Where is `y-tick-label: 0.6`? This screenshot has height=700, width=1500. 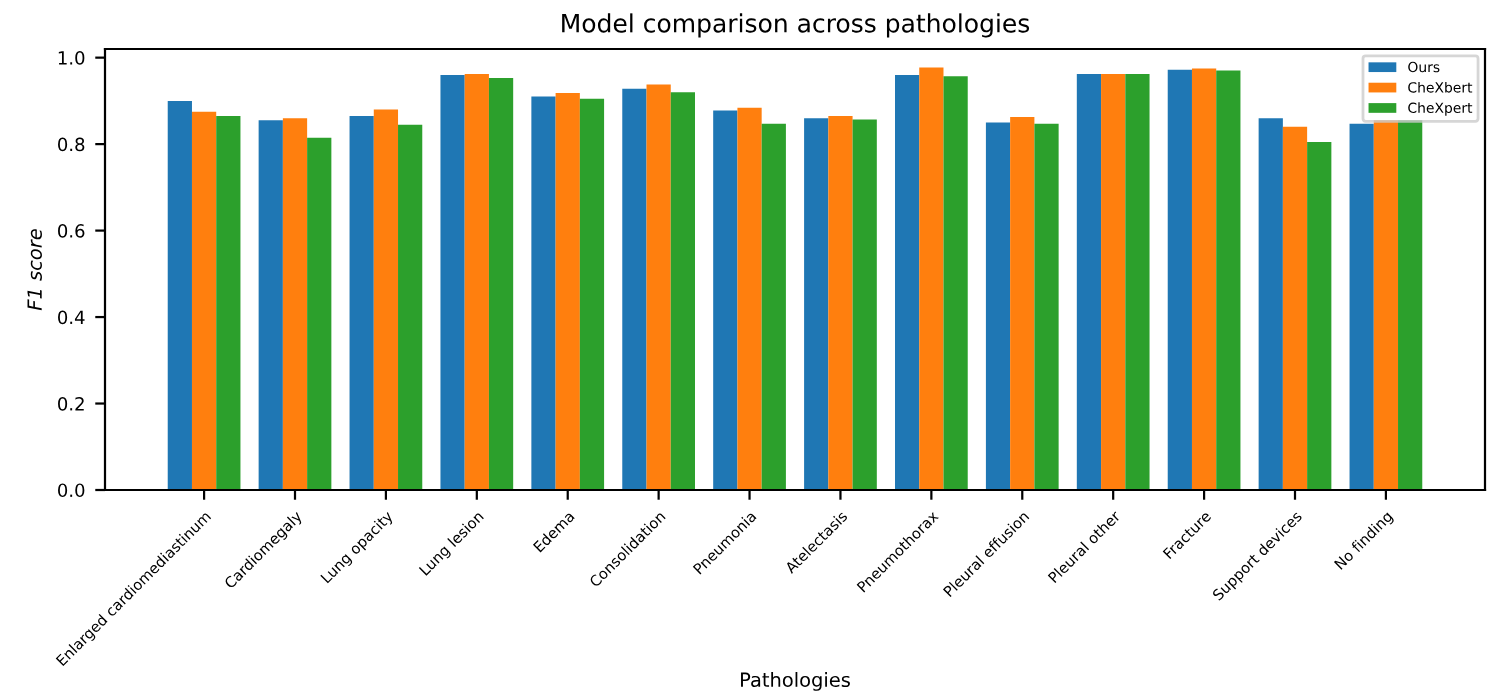 y-tick-label: 0.6 is located at coordinates (71, 231).